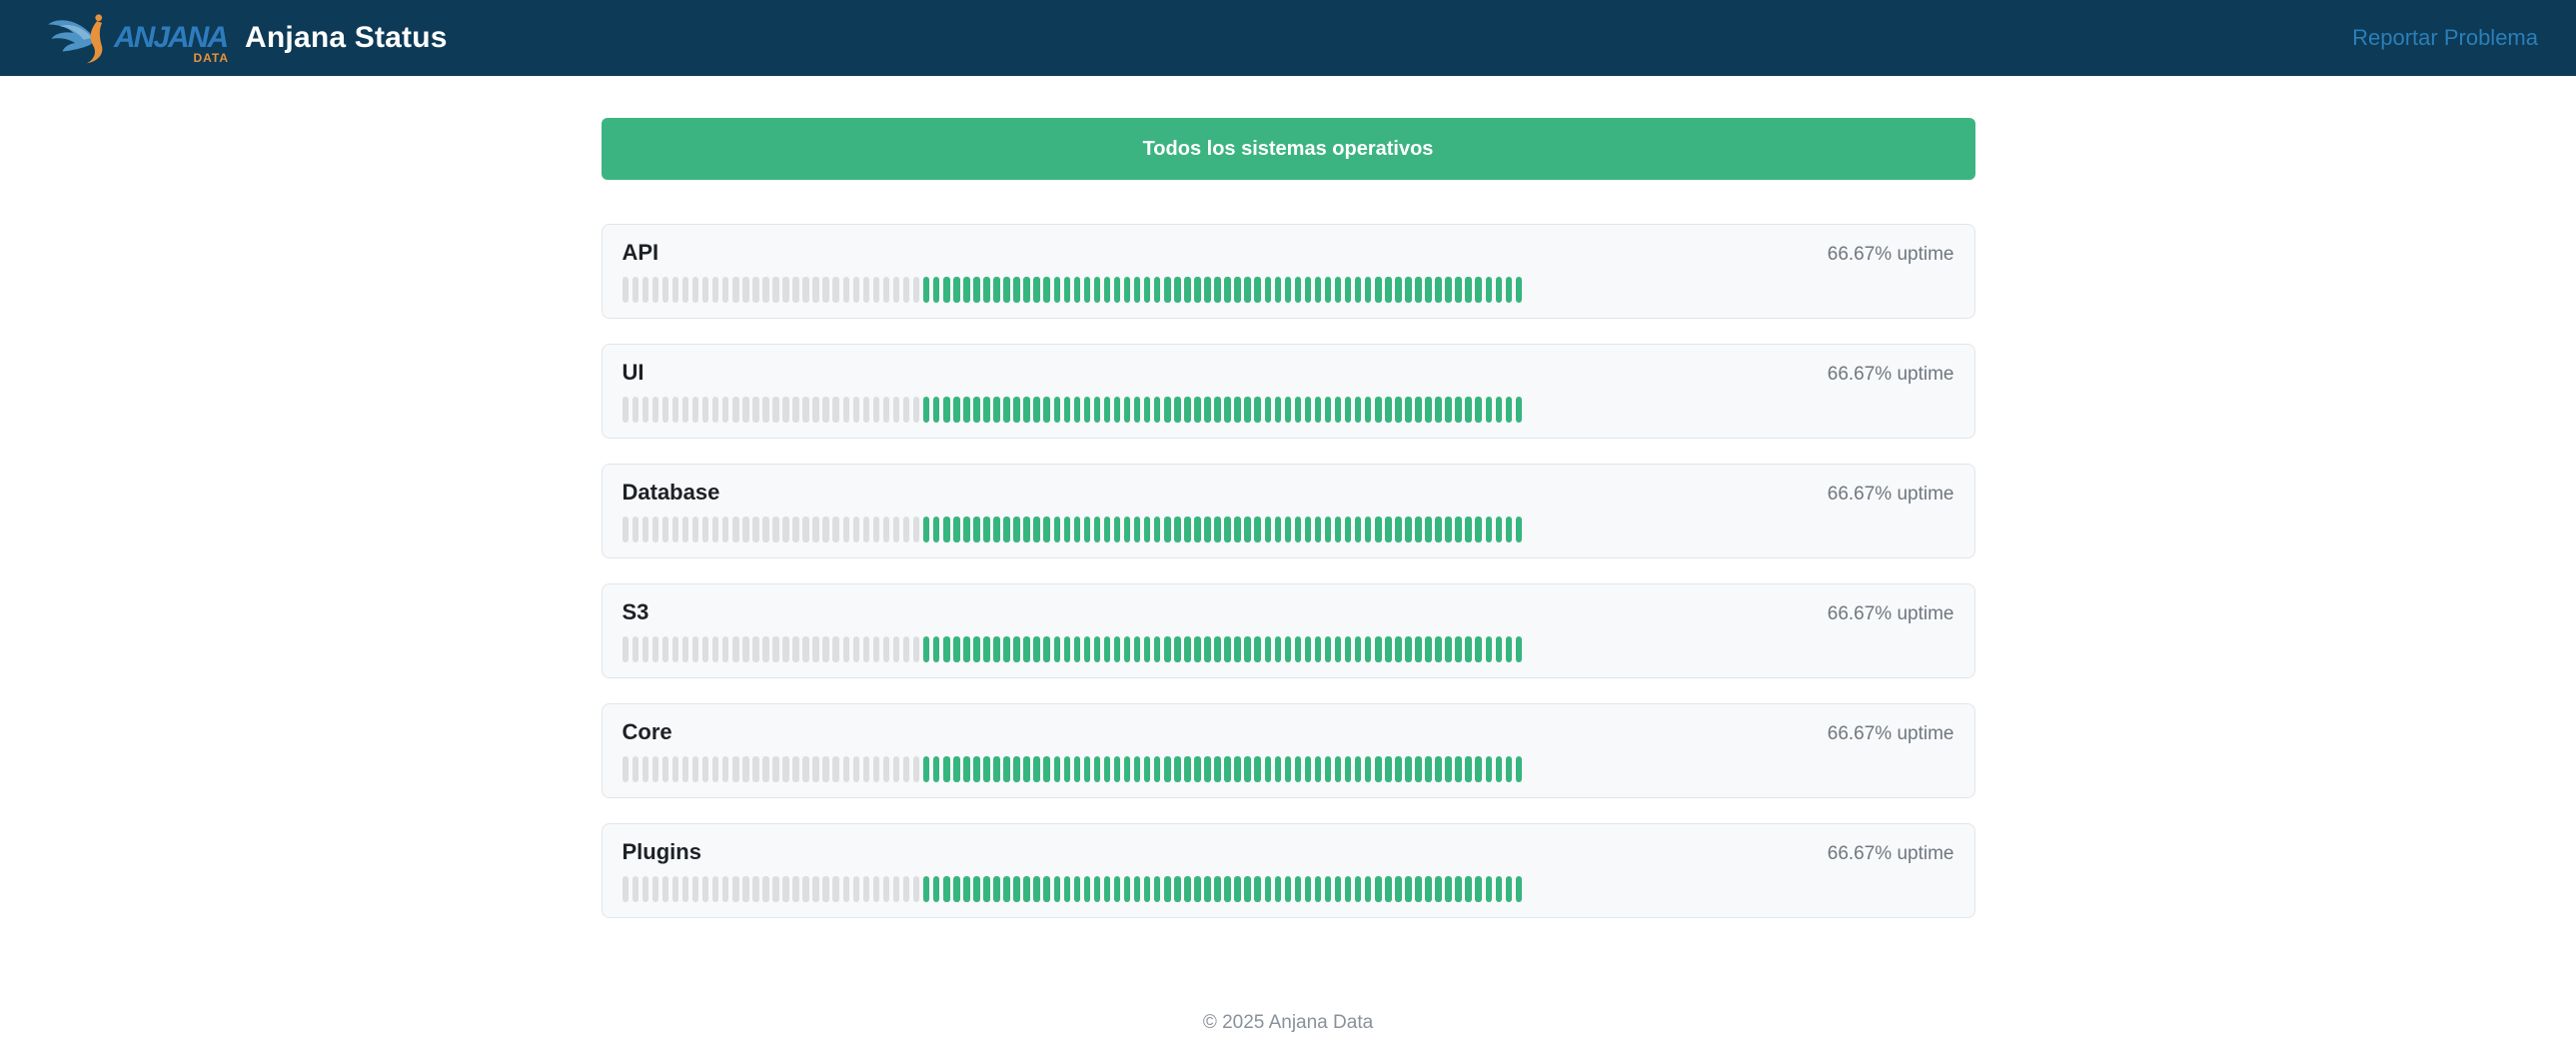  Describe the element at coordinates (1288, 391) in the screenshot. I see `service-card: UI 66.67% uptime` at that location.